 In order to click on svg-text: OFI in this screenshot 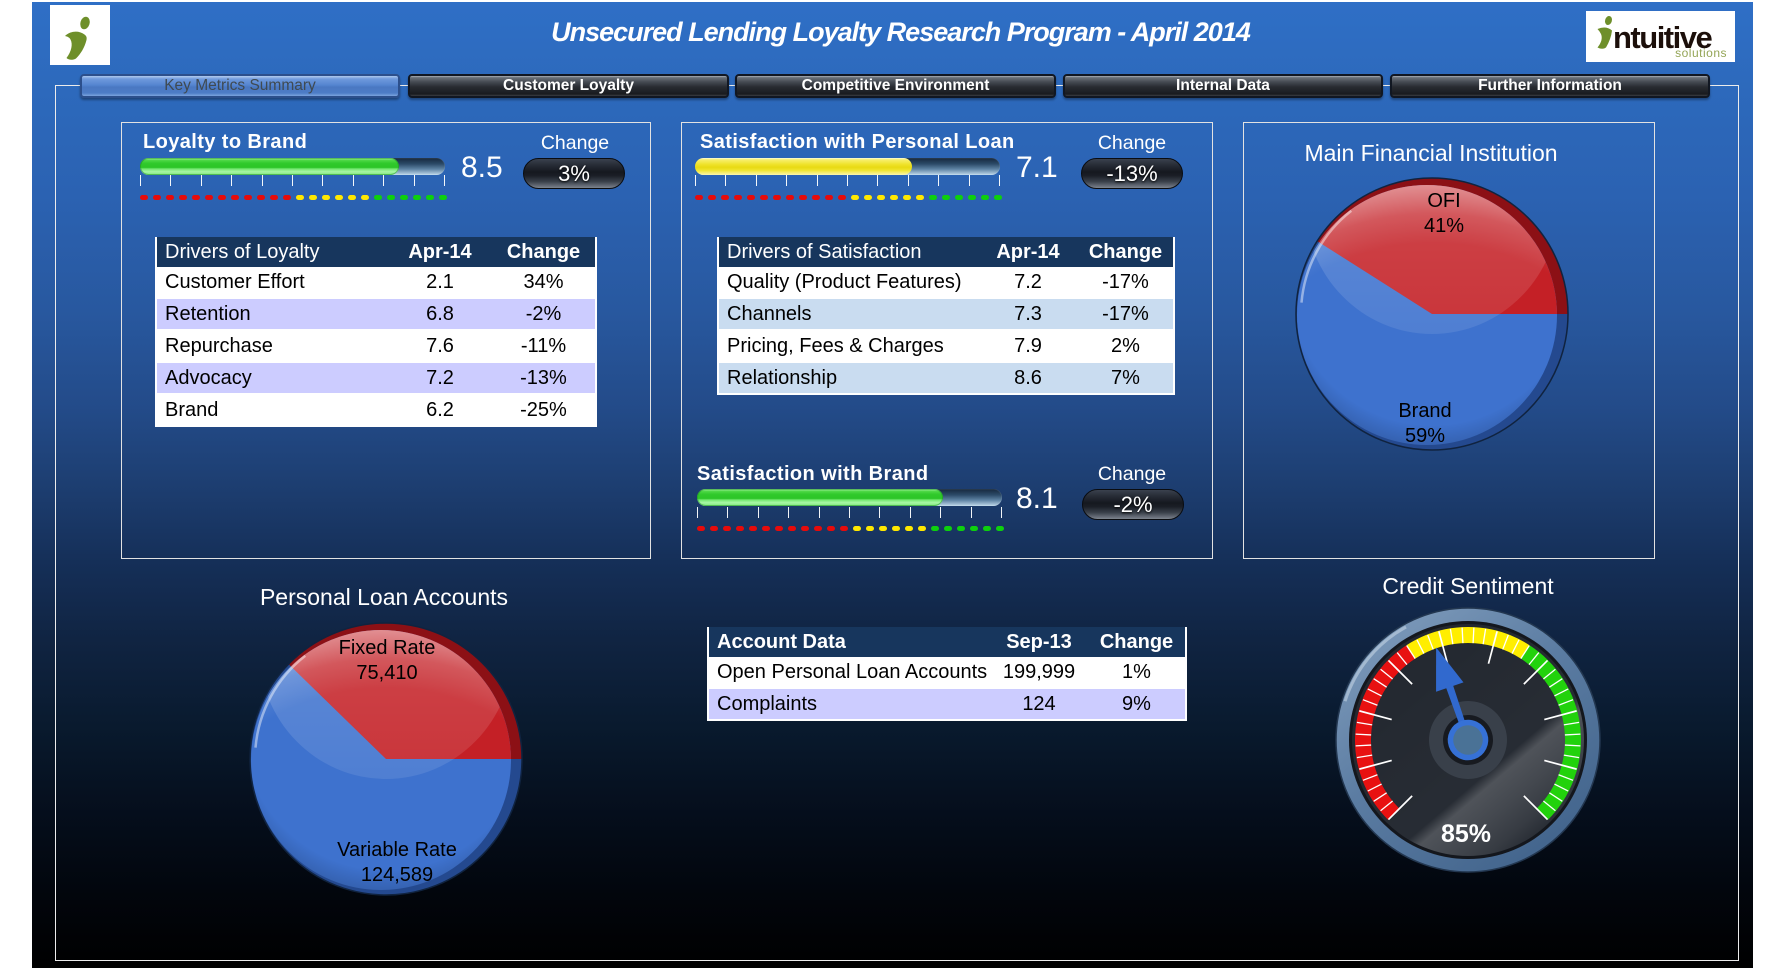, I will do `click(1443, 201)`.